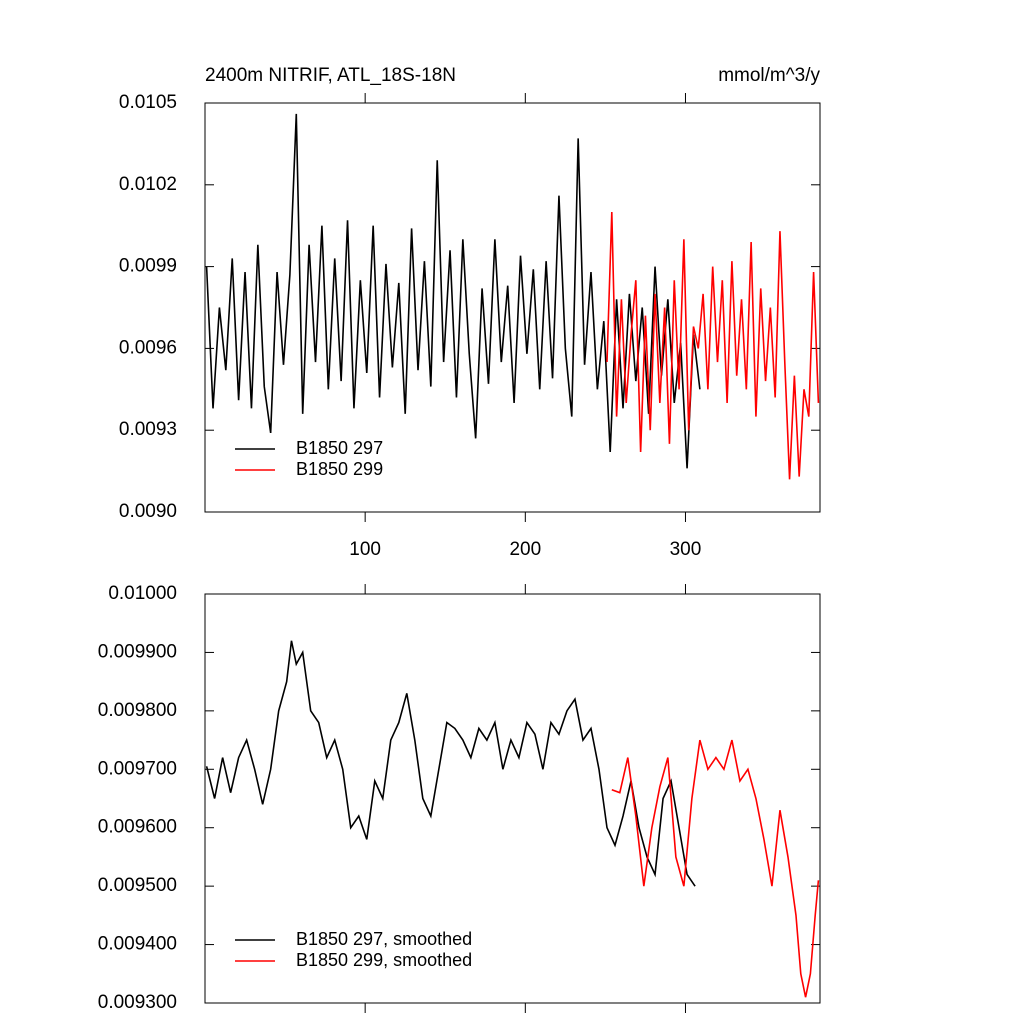  I want to click on y-tick-label: 0.0102, so click(148, 184).